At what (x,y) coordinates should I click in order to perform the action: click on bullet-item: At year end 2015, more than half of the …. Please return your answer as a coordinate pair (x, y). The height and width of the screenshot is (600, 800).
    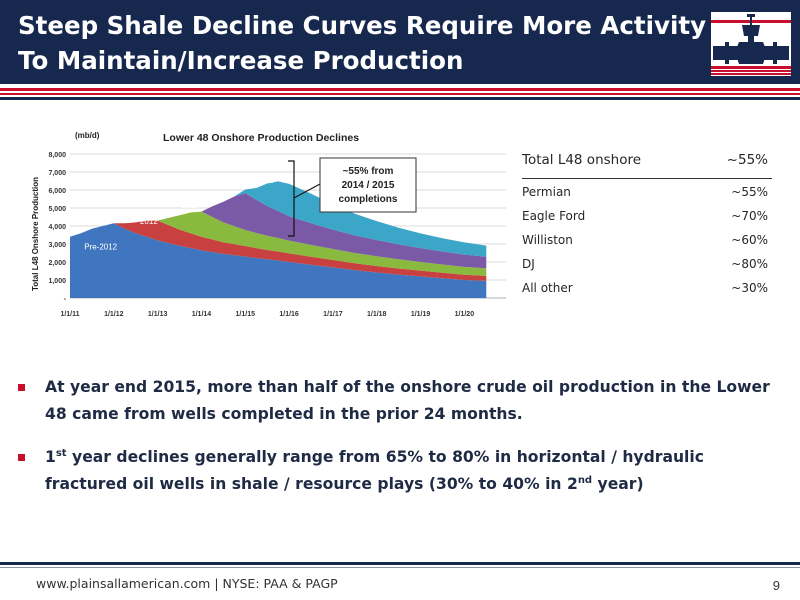
    Looking at the image, I should click on (403, 401).